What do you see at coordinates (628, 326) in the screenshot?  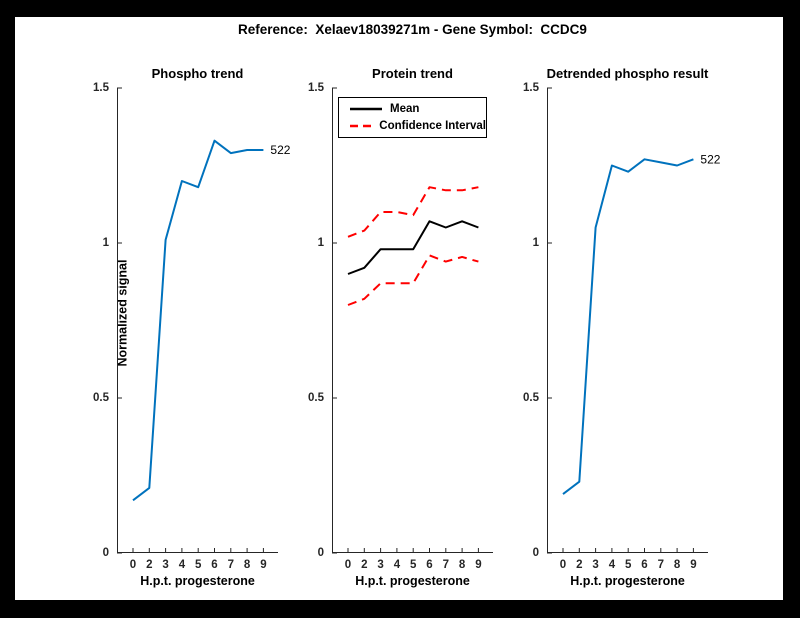 I see `detrended-line` at bounding box center [628, 326].